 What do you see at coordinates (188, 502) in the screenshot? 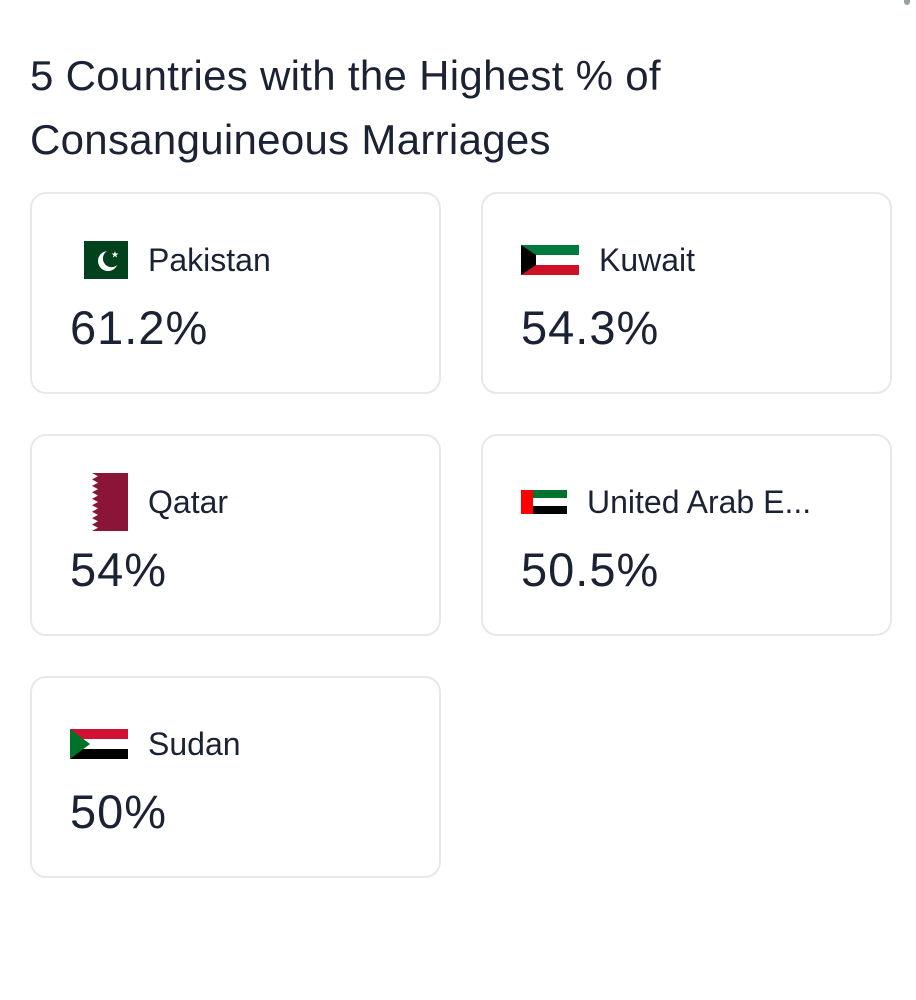
I see `country-name: Qatar` at bounding box center [188, 502].